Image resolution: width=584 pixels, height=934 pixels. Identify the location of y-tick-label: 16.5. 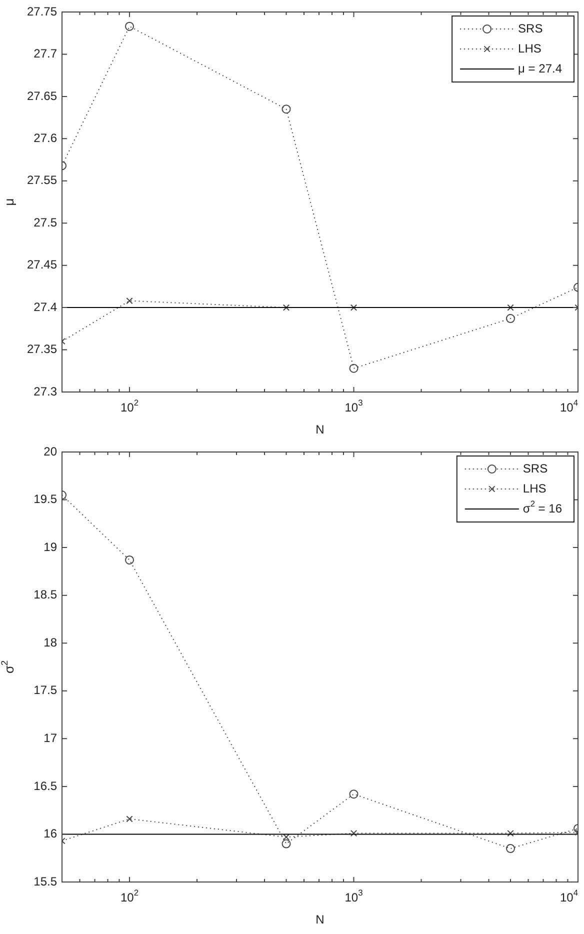
(46, 785).